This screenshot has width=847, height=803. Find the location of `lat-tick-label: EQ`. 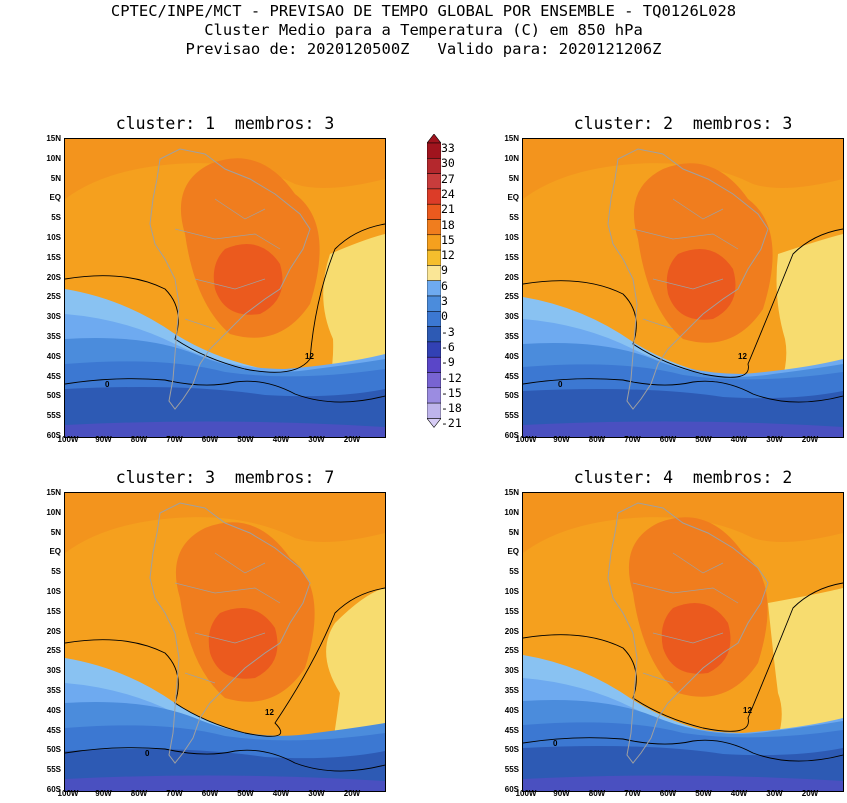

lat-tick-label: EQ is located at coordinates (513, 552).